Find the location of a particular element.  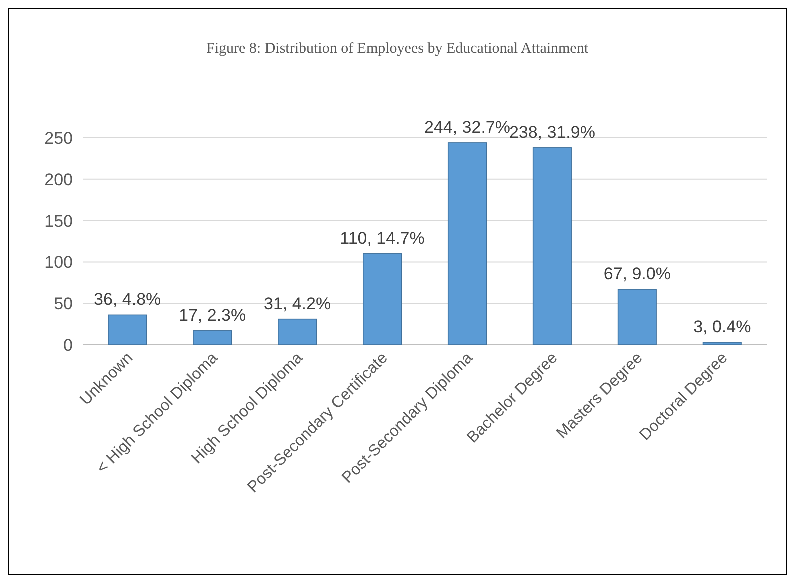

y-tick-label: 200 is located at coordinates (58, 180).